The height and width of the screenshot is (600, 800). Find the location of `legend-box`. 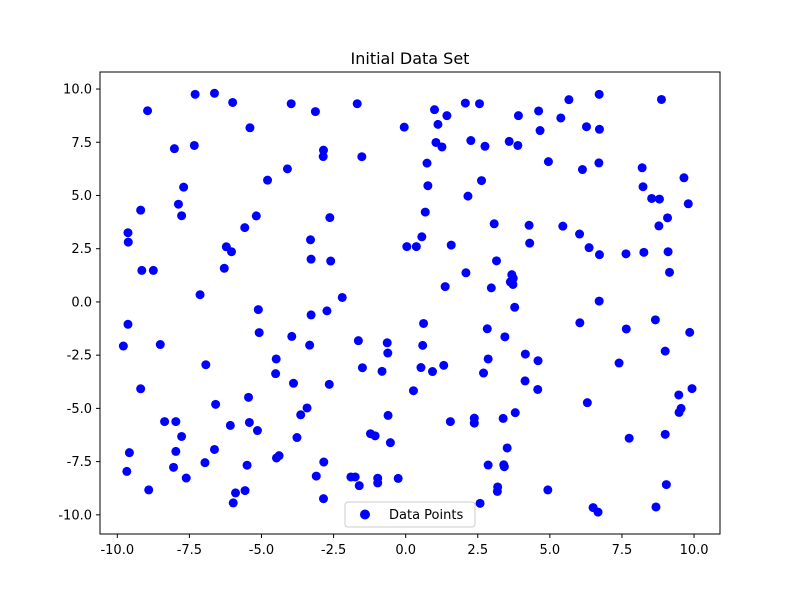

legend-box is located at coordinates (410, 514).